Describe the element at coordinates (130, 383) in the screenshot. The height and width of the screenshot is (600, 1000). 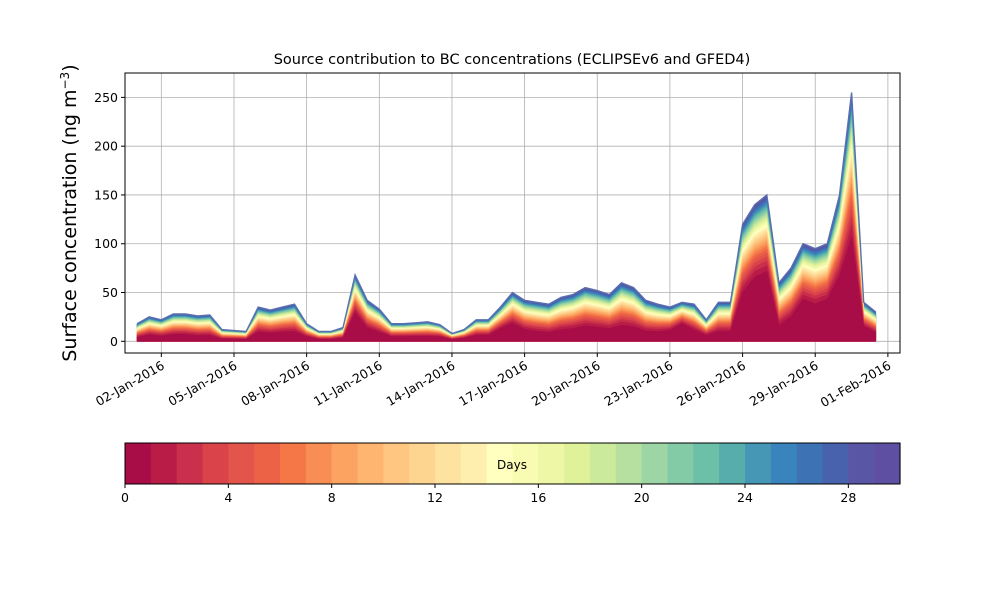
I see `x-tick-label: 02-Jan-2016` at that location.